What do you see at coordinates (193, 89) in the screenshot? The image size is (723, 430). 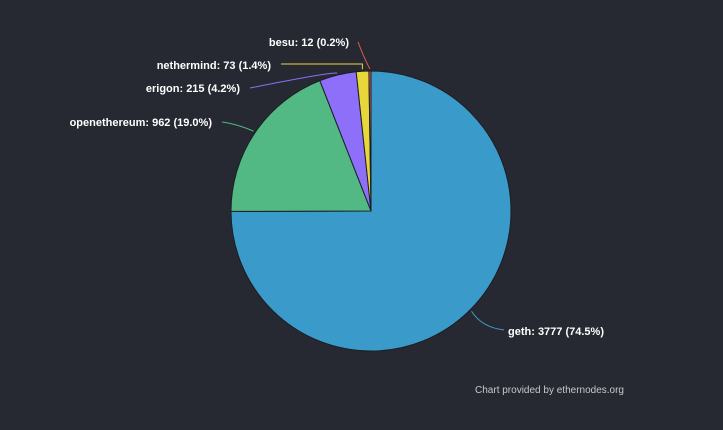 I see `slice-label-erigon: erigon: 215 (4.2%)` at bounding box center [193, 89].